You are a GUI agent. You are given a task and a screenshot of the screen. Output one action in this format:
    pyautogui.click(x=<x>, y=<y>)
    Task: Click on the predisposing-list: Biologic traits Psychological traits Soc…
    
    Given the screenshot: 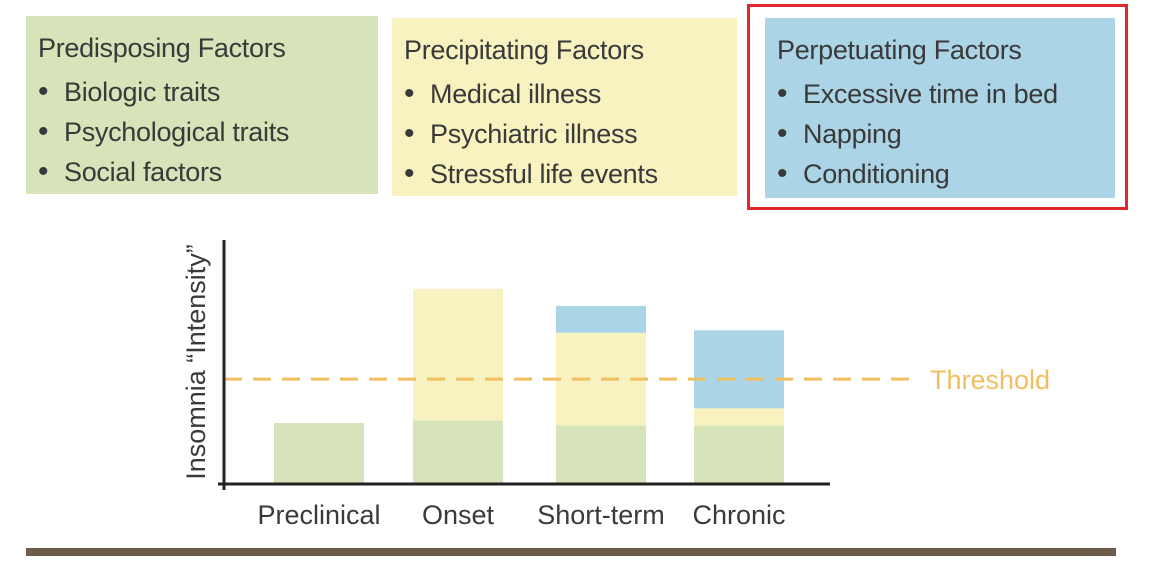 What is the action you would take?
    pyautogui.click(x=202, y=132)
    